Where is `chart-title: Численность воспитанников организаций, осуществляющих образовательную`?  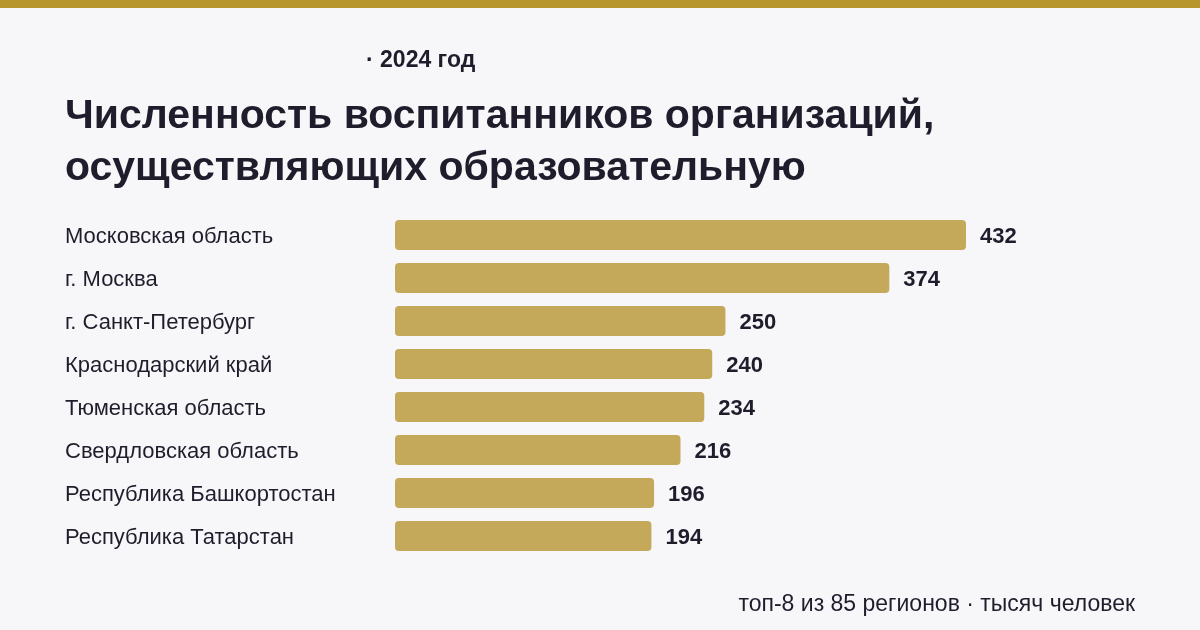
chart-title: Численность воспитанников организаций, осуществляющих образовательную is located at coordinates (500, 140).